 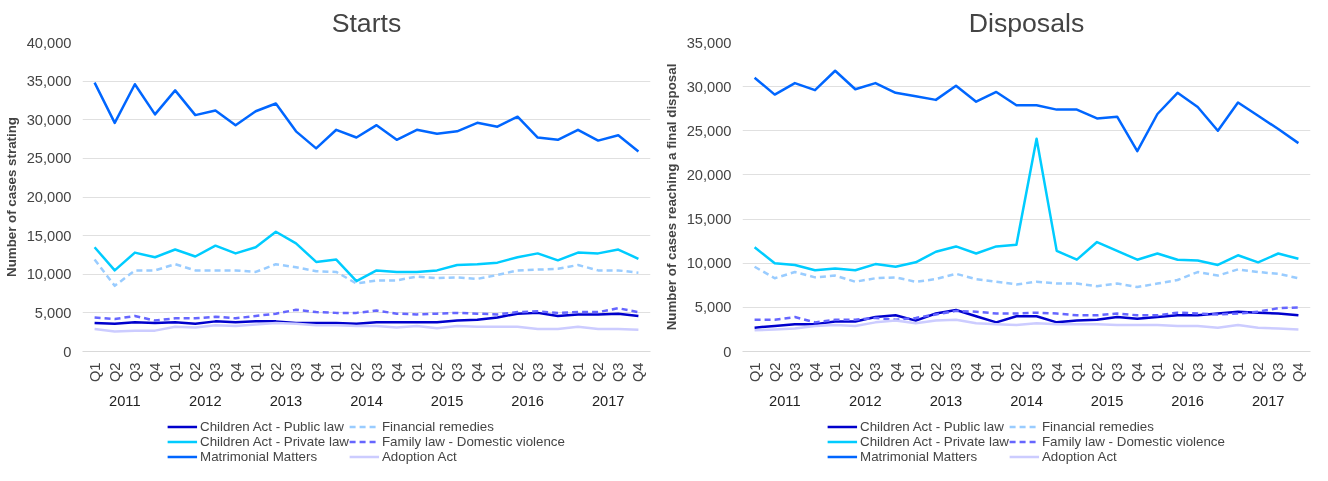 What do you see at coordinates (709, 174) in the screenshot?
I see `y-tick-label: 20,000` at bounding box center [709, 174].